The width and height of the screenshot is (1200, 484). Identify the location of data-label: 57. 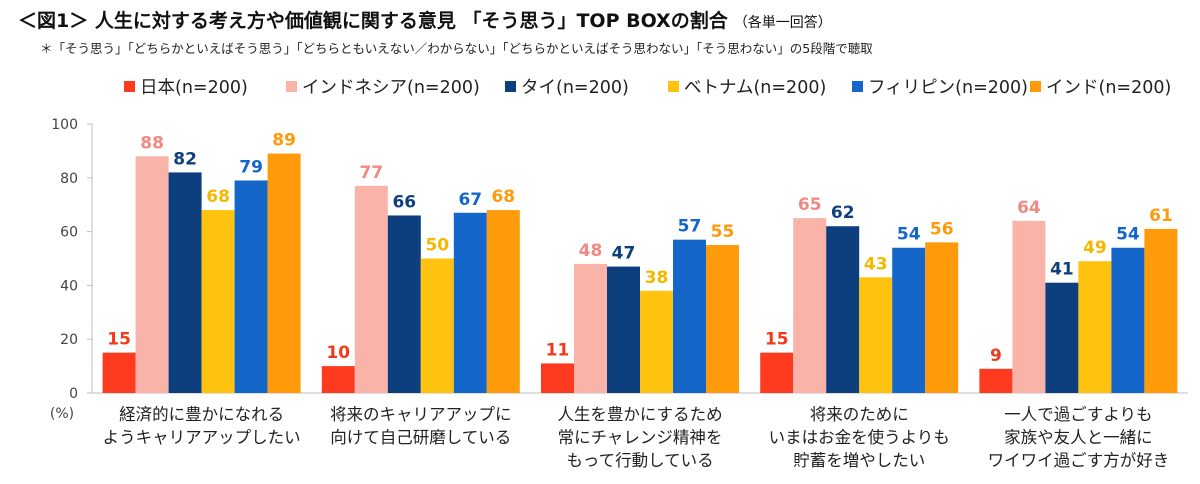
(690, 227).